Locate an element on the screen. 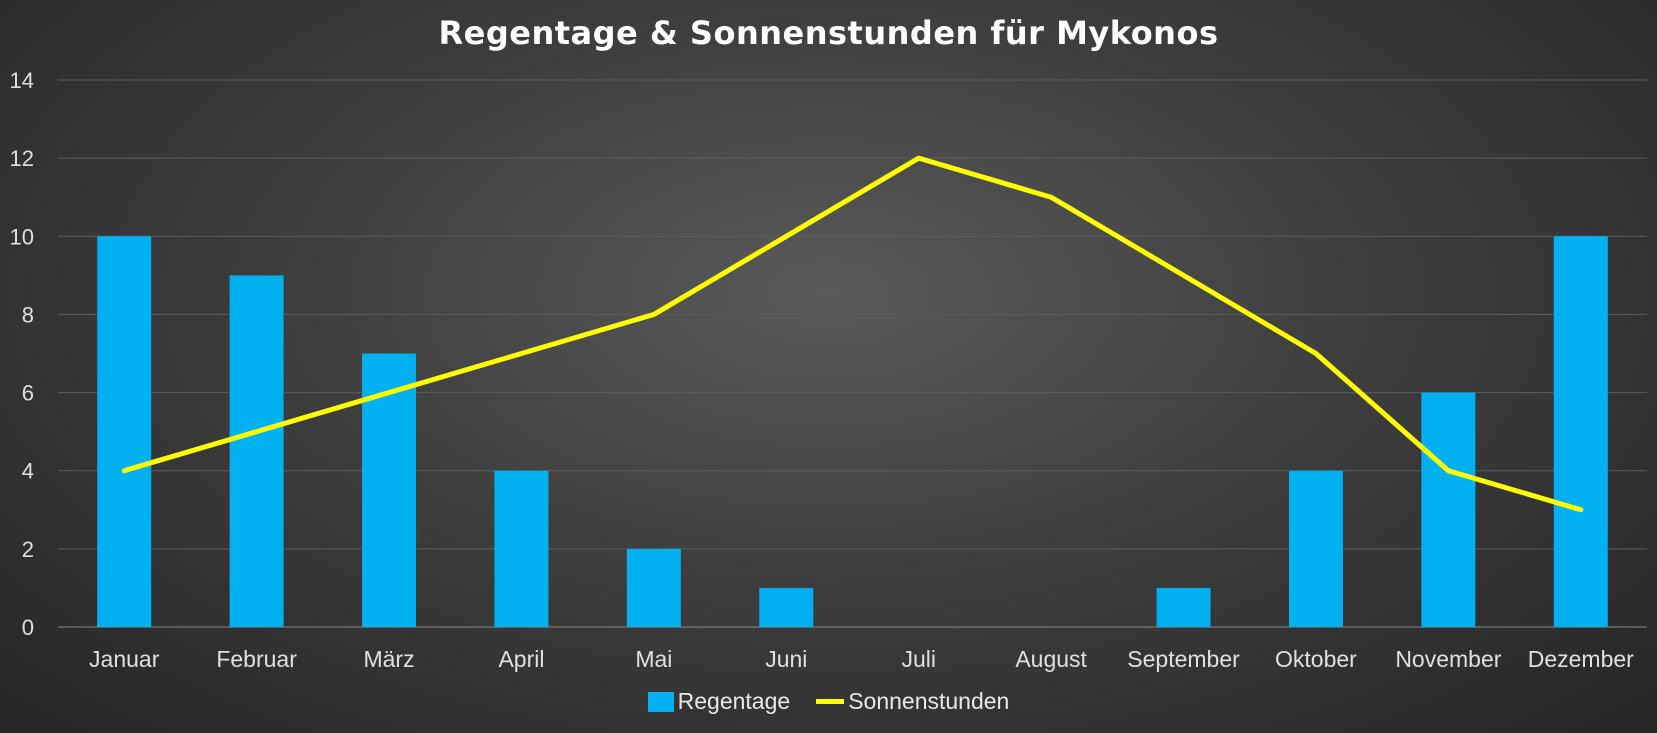  chart-title: Regentage & Sonnenstunden für Mykonos is located at coordinates (828, 33).